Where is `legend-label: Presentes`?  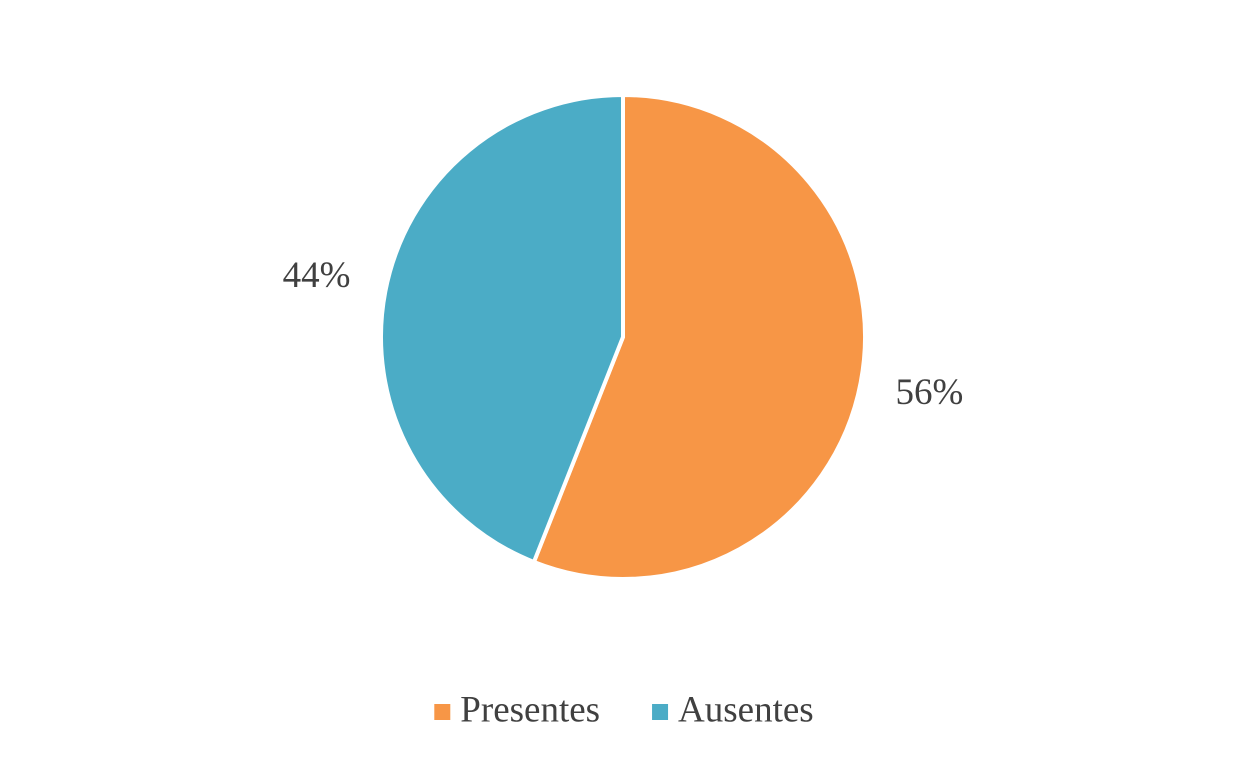 legend-label: Presentes is located at coordinates (530, 709).